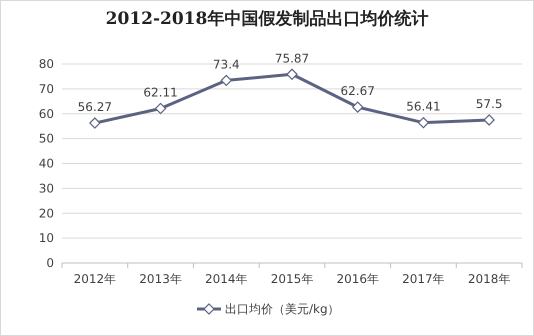  I want to click on y-tick-label: 0, so click(50, 263).